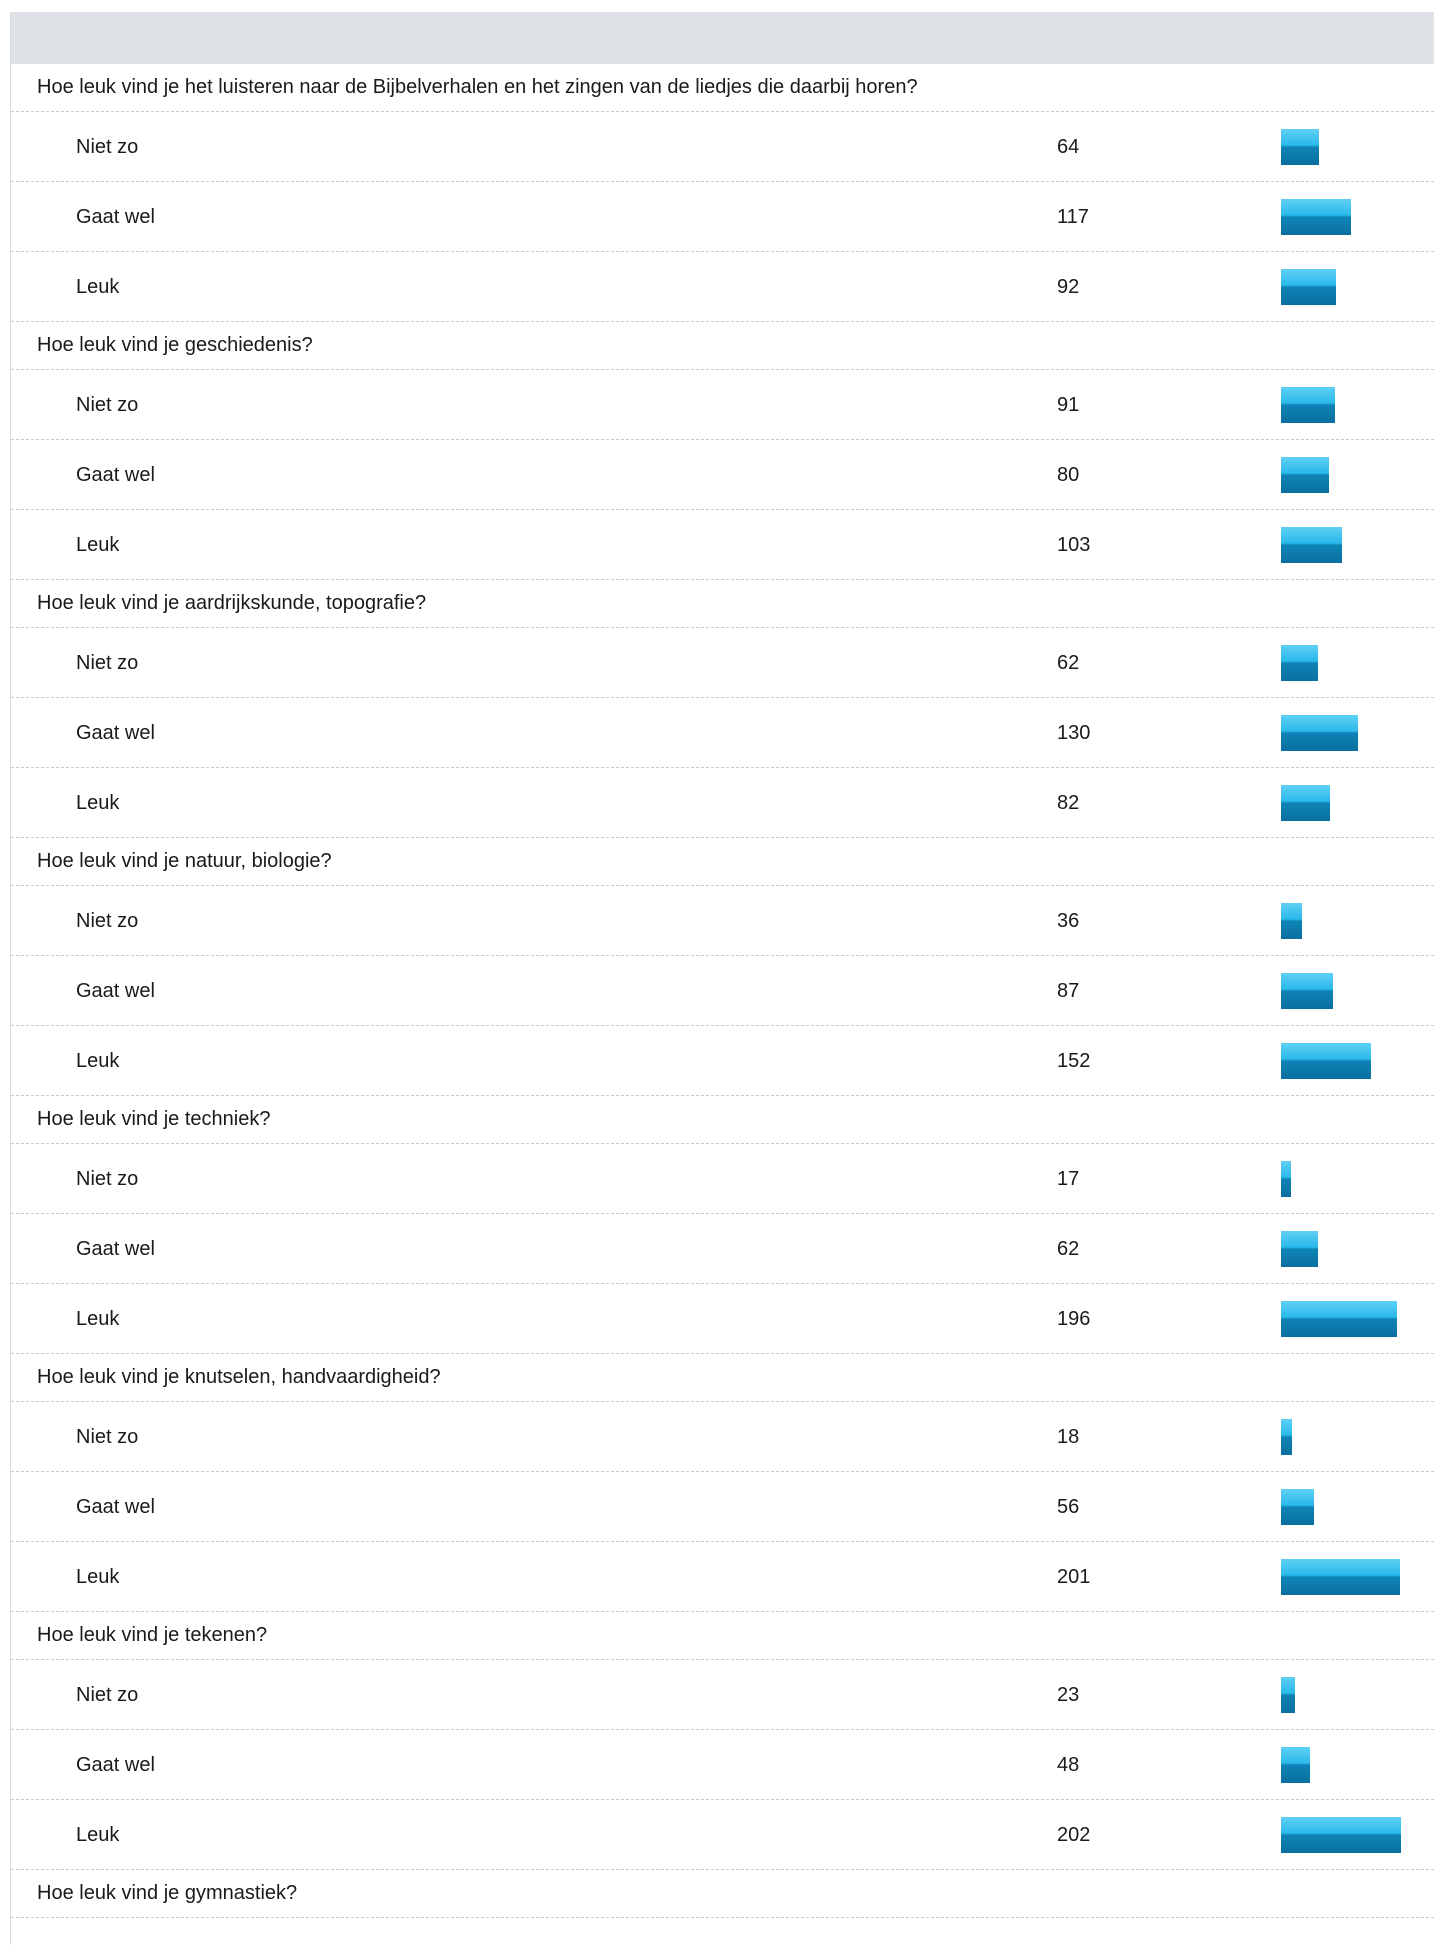 This screenshot has width=1434, height=1945. I want to click on answer-count: 196, so click(1074, 1319).